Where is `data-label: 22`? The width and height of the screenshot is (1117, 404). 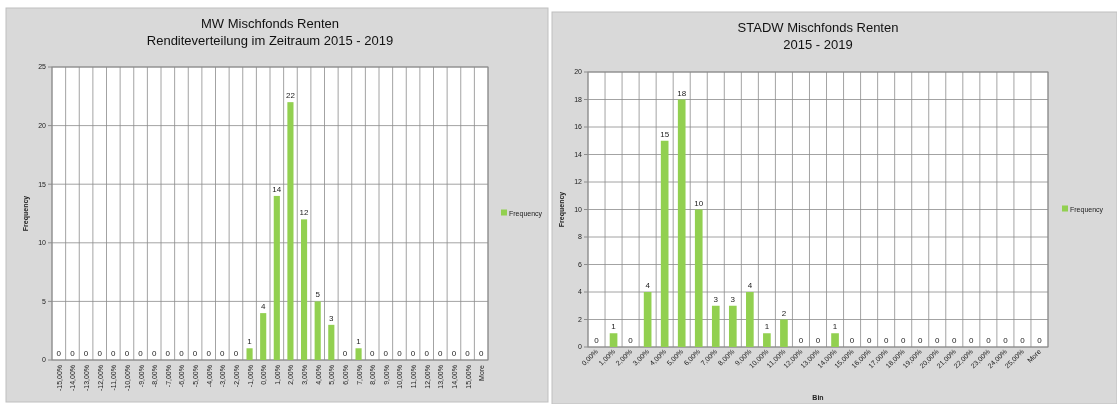
data-label: 22 is located at coordinates (290, 96).